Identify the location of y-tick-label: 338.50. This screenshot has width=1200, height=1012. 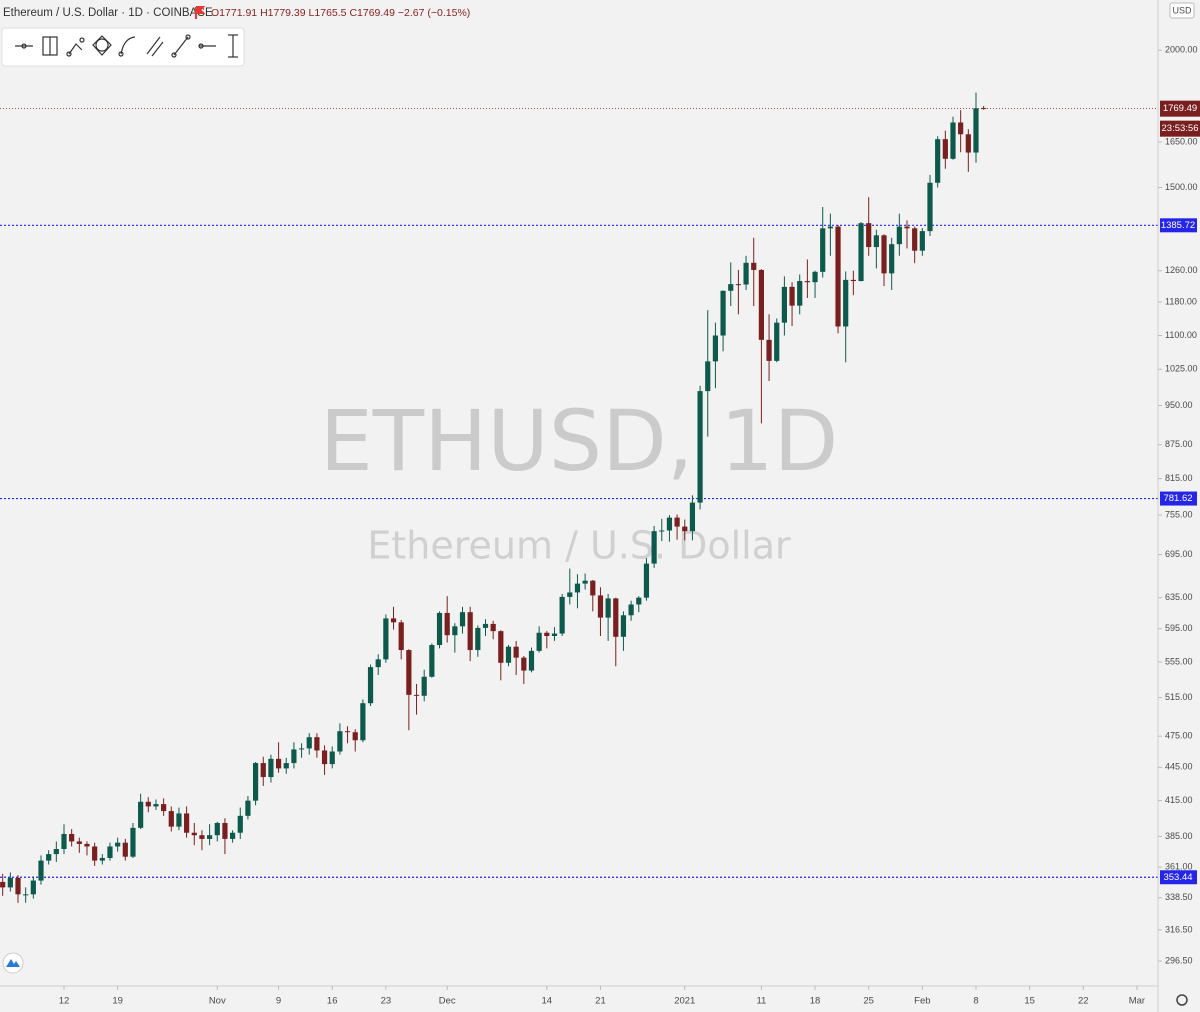
(1179, 897).